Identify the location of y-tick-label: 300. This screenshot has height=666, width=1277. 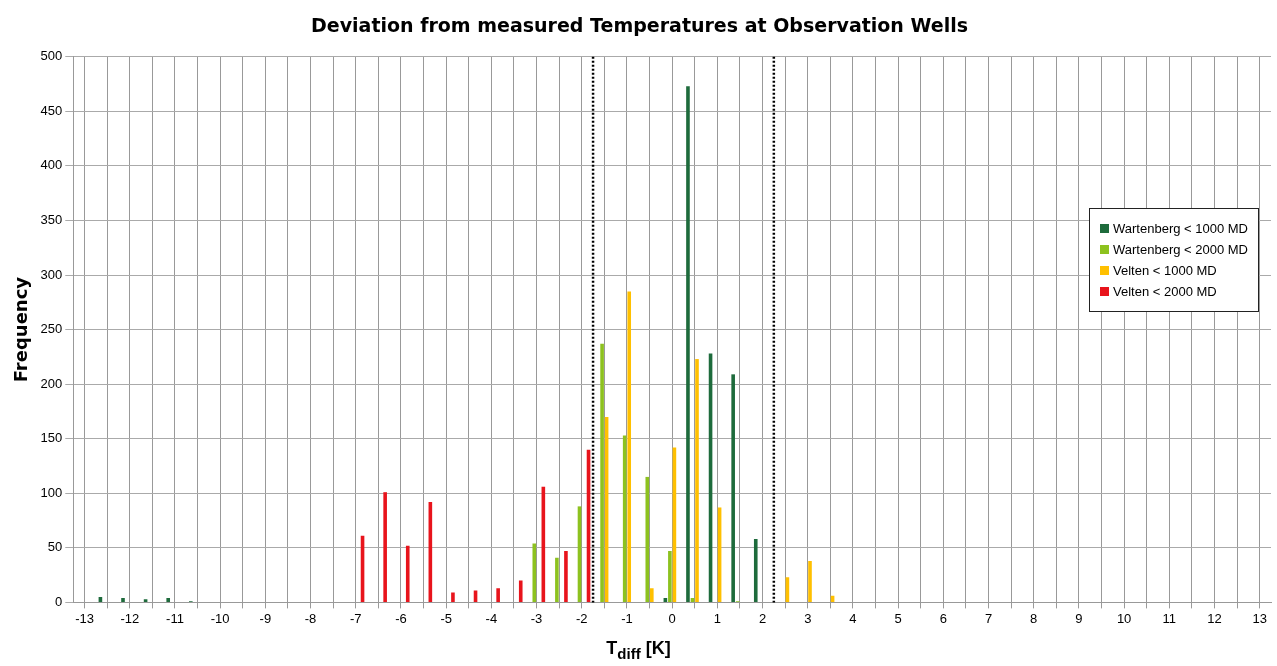
(51, 274).